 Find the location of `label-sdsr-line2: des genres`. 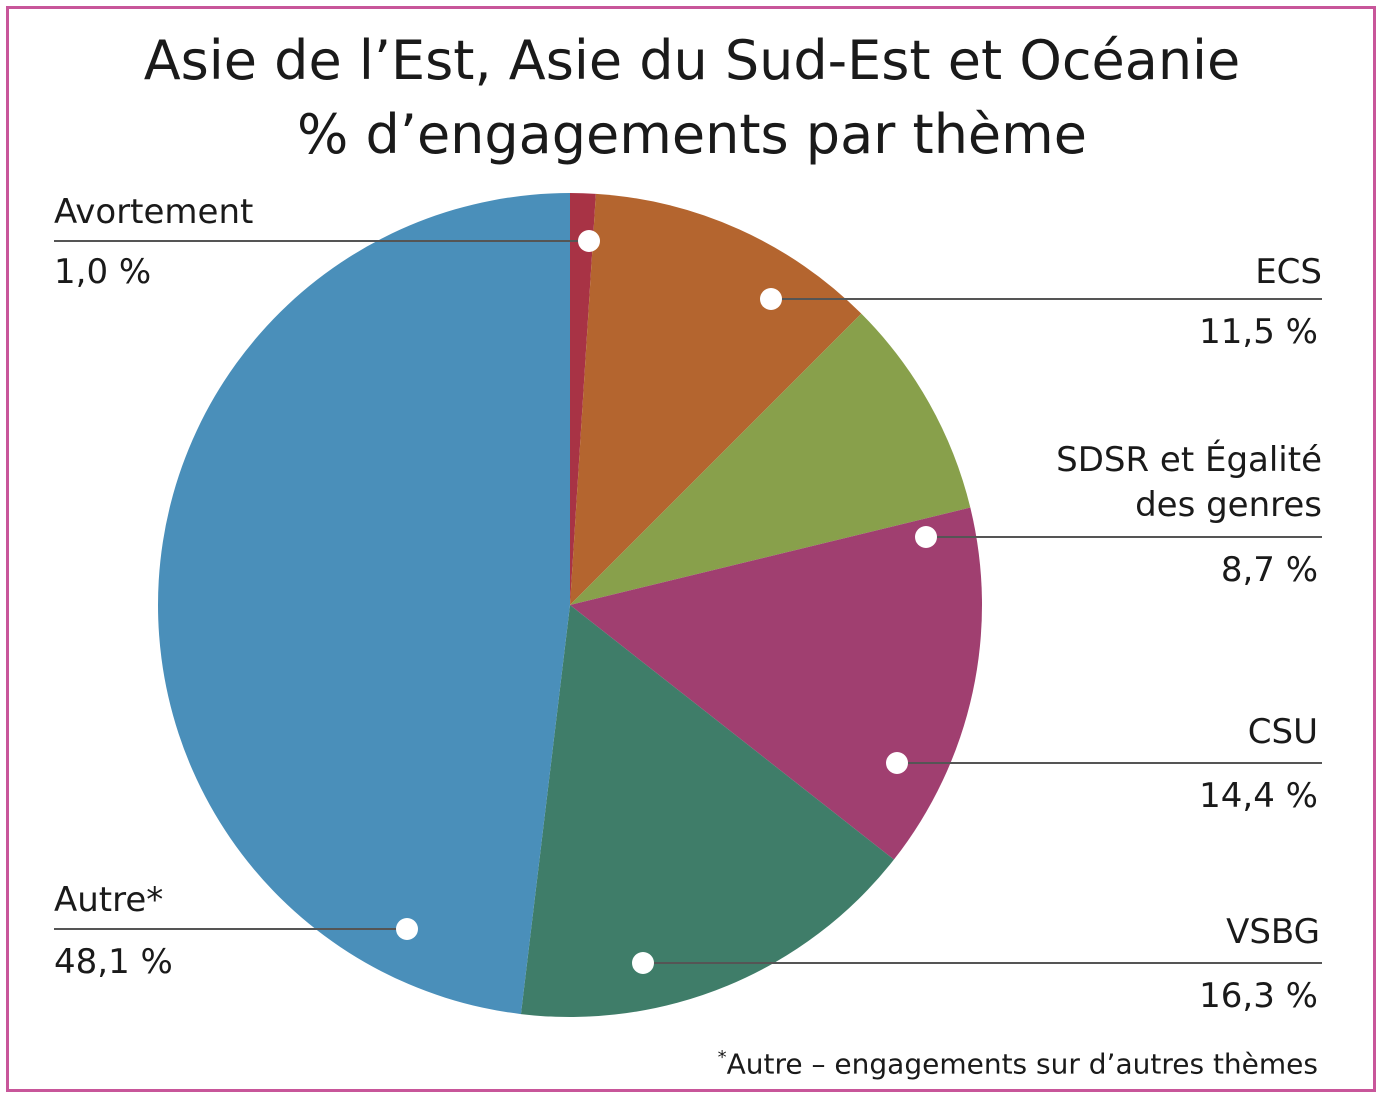

label-sdsr-line2: des genres is located at coordinates (1228, 505).